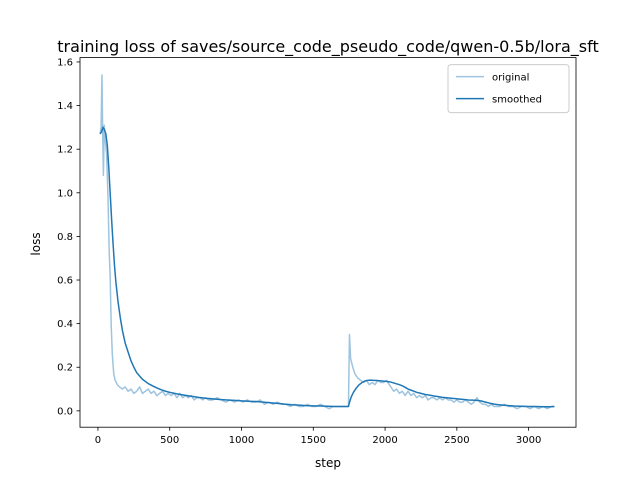 The height and width of the screenshot is (480, 640). What do you see at coordinates (313, 440) in the screenshot?
I see `x-tick-label: 1500` at bounding box center [313, 440].